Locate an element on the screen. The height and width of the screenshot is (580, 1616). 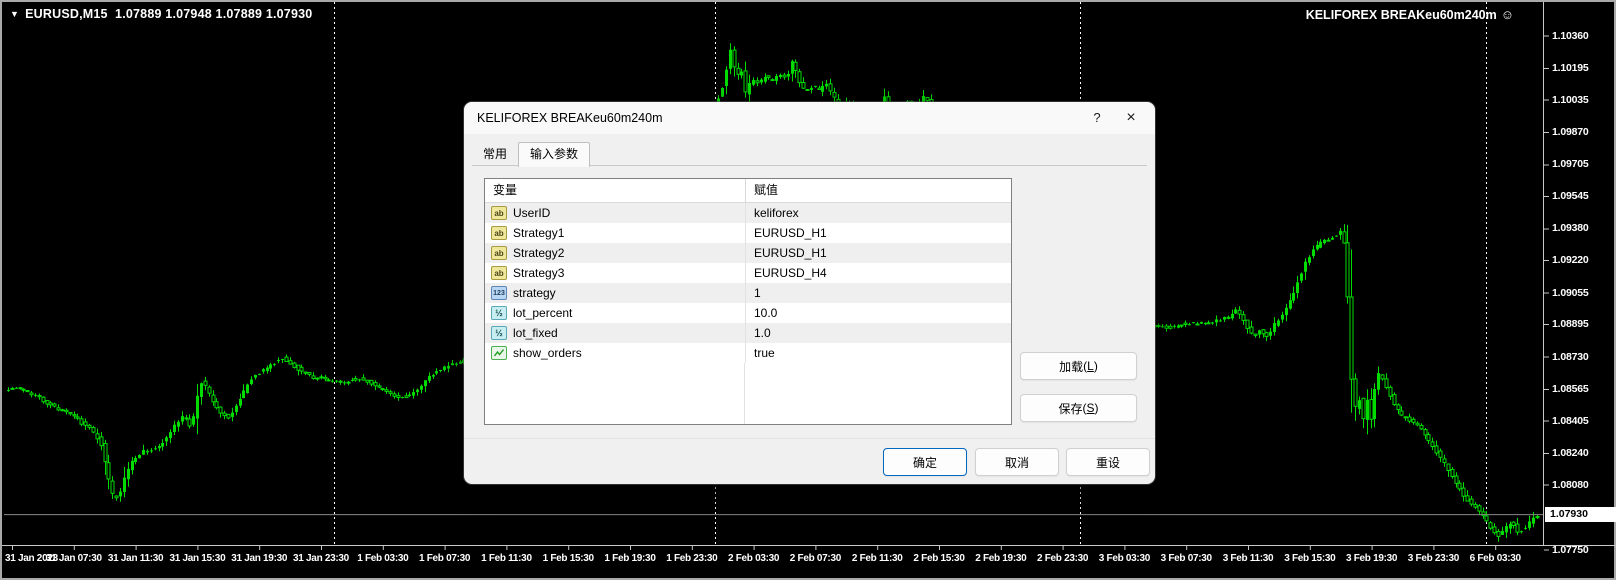
time-tick-label: 2 Feb 23:30 is located at coordinates (1063, 558).